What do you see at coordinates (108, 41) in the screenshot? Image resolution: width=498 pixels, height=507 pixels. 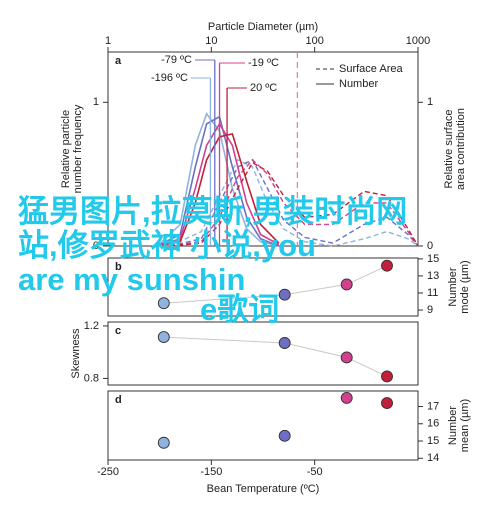 I see `x-tick-label: 1` at bounding box center [108, 41].